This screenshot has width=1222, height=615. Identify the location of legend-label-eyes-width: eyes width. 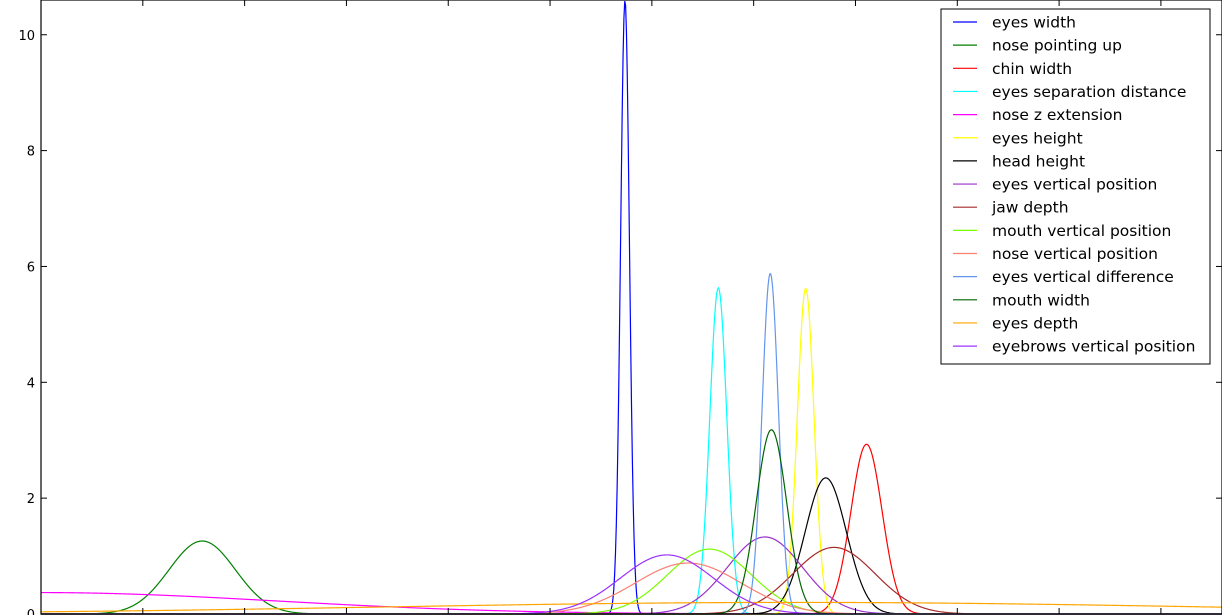
(1034, 23).